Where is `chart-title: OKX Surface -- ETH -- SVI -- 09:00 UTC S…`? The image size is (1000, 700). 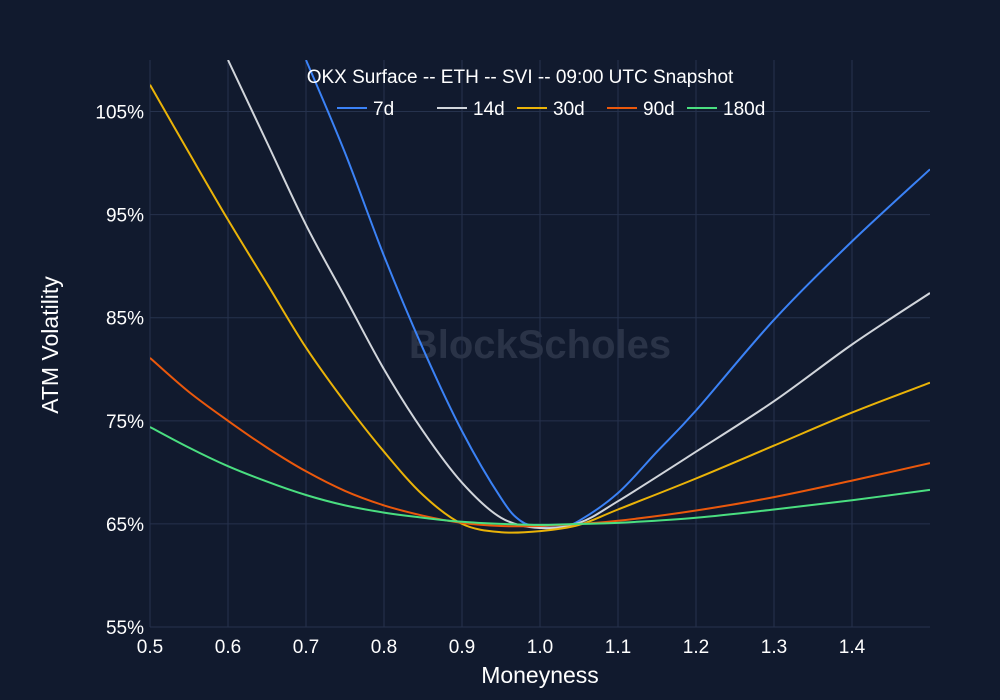 chart-title: OKX Surface -- ETH -- SVI -- 09:00 UTC S… is located at coordinates (520, 77).